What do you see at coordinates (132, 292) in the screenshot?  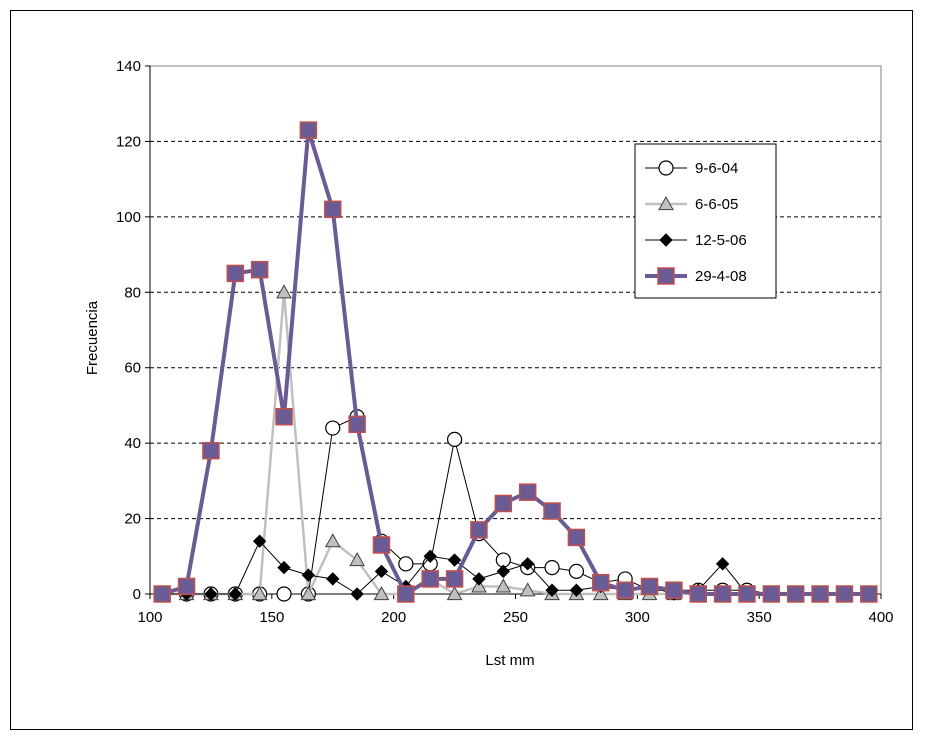 I see `y-tick-label: 80` at bounding box center [132, 292].